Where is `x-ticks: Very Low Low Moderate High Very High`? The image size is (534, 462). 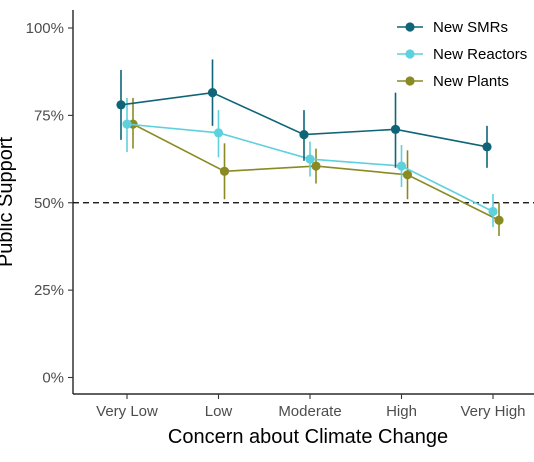
x-ticks: Very Low Low Moderate High Very High is located at coordinates (311, 407).